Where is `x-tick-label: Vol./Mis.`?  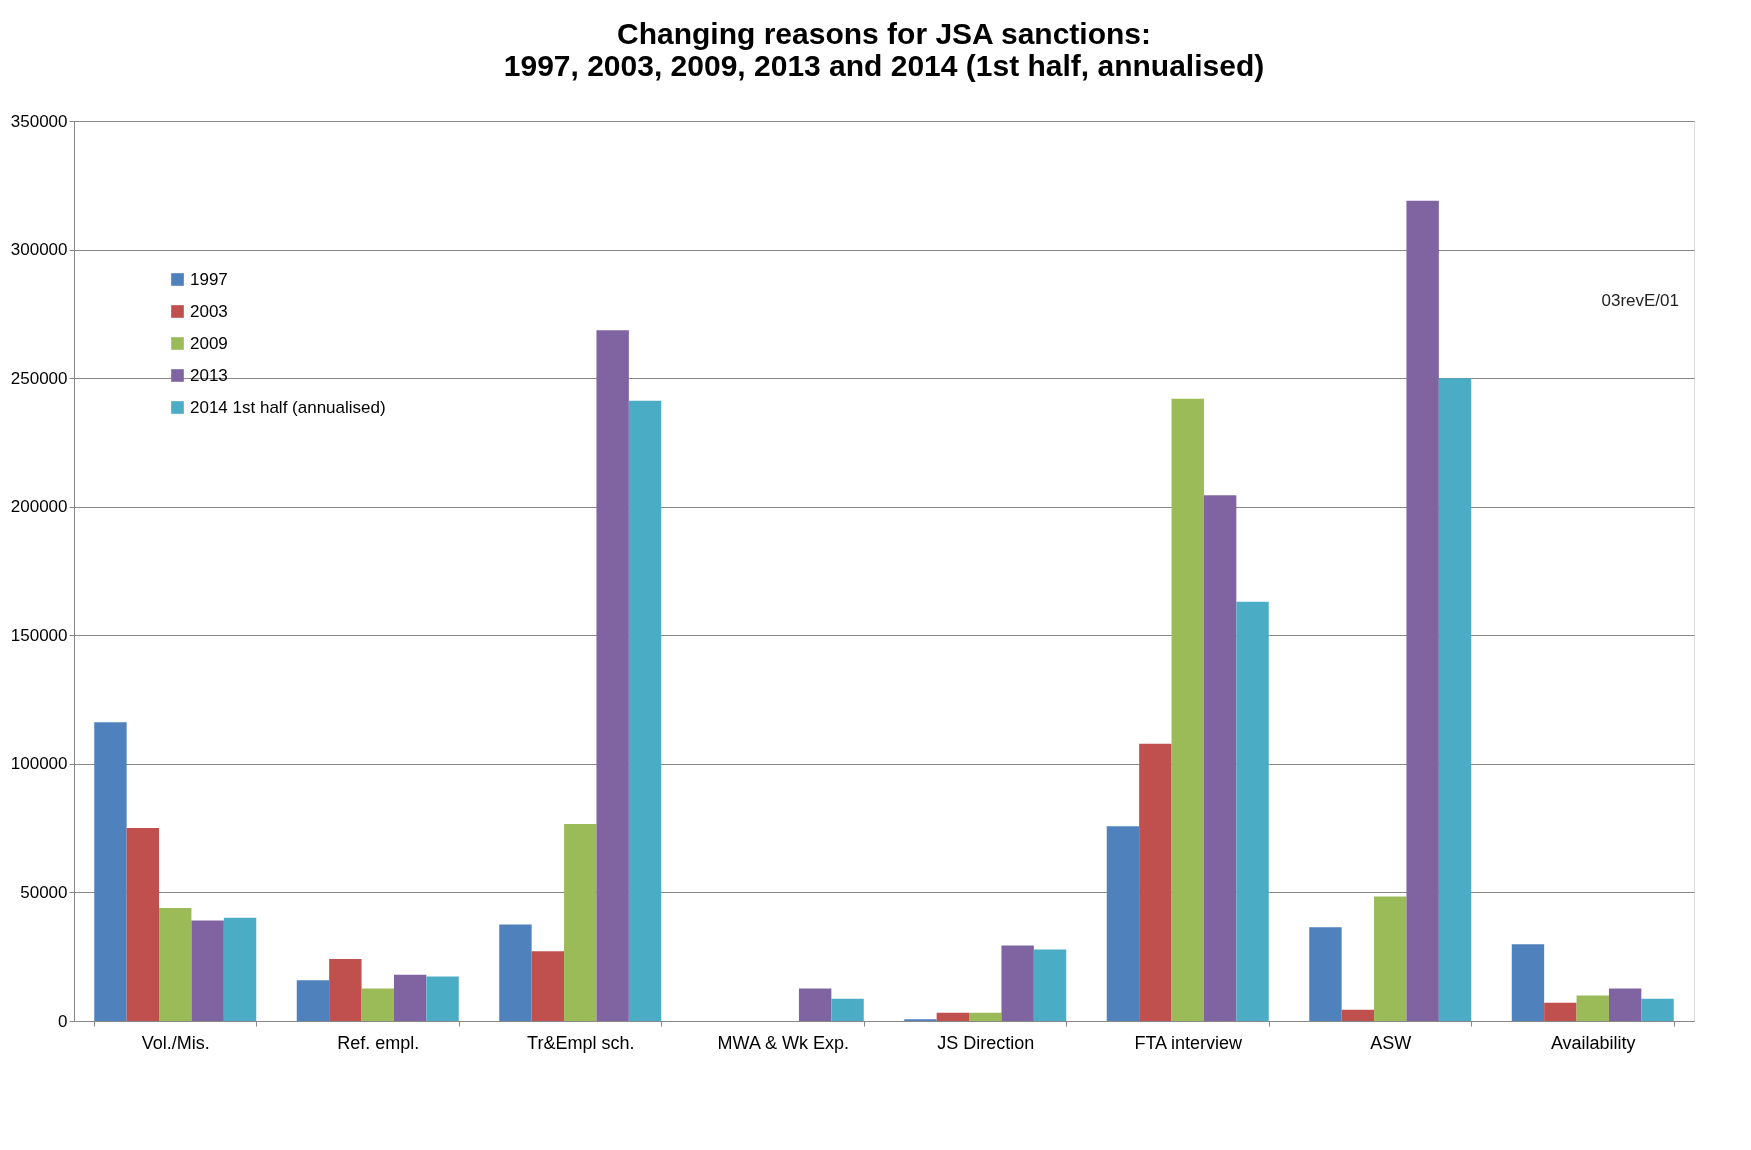
x-tick-label: Vol./Mis. is located at coordinates (175, 1042).